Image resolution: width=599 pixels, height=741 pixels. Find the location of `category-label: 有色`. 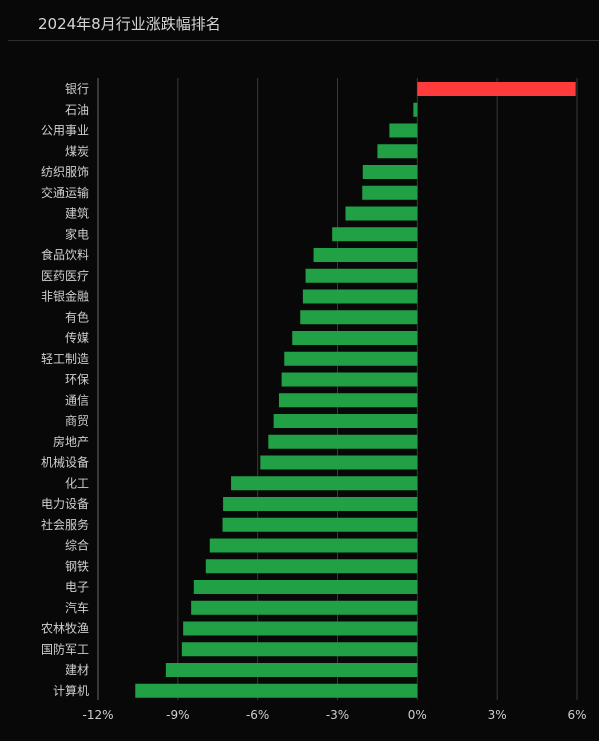

category-label: 有色 is located at coordinates (77, 317).